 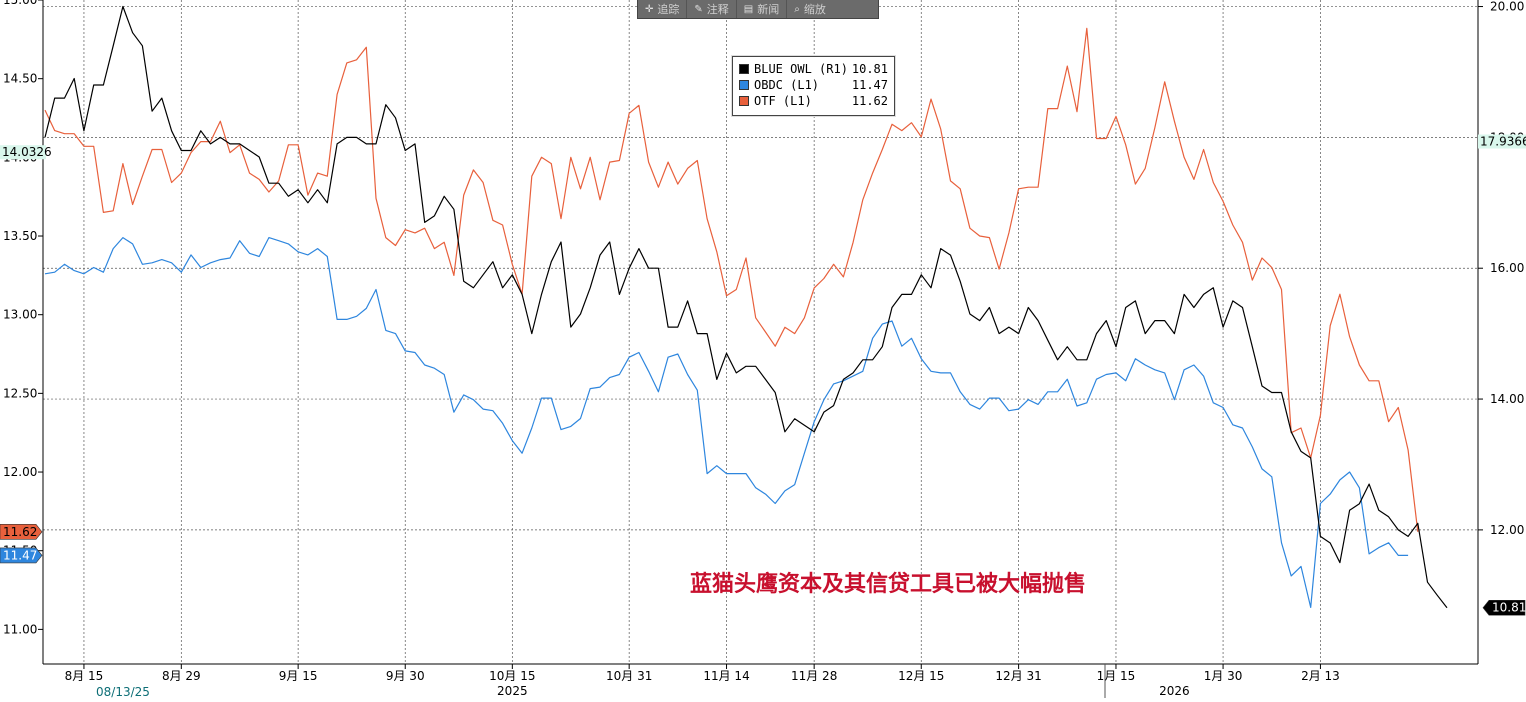 I want to click on zoom-label: 缩放, so click(x=814, y=9).